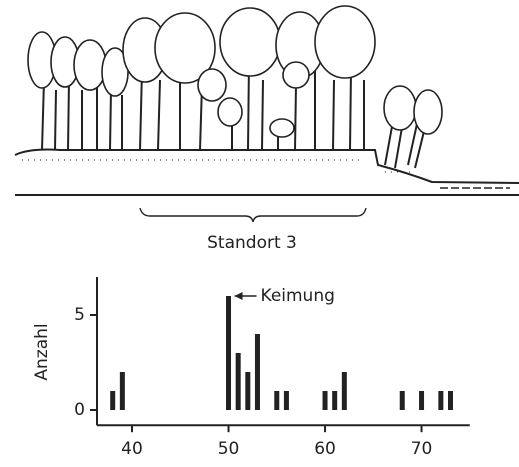 The image size is (519, 467). Describe the element at coordinates (79, 410) in the screenshot. I see `y-tick-label: 0` at that location.